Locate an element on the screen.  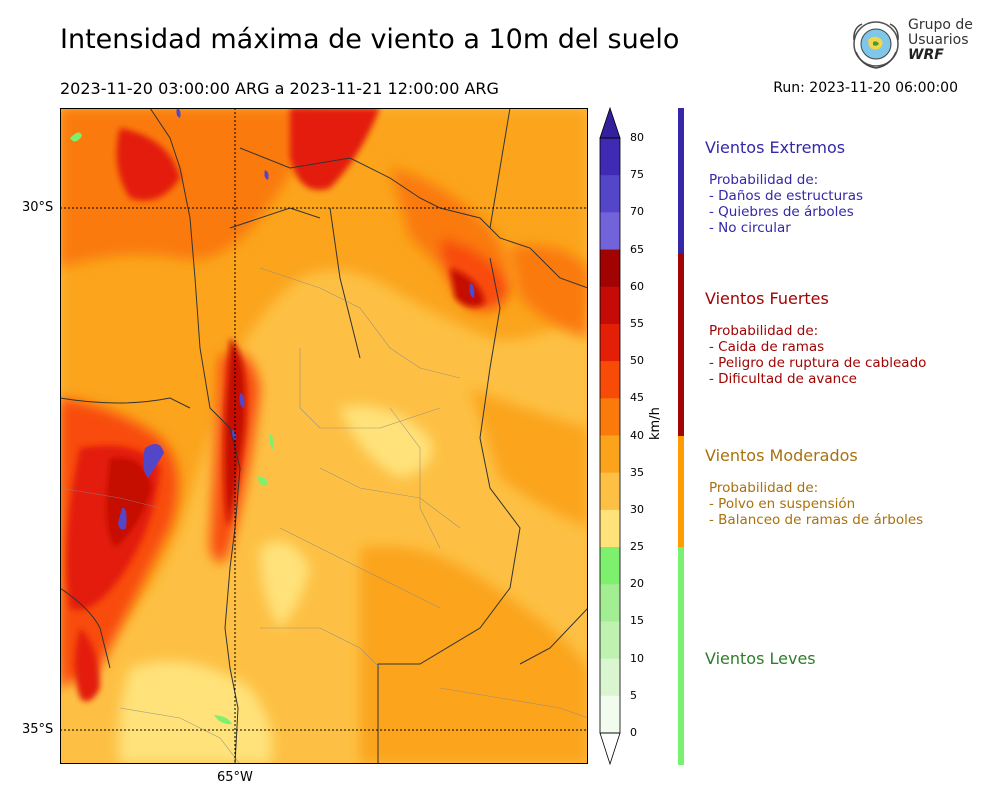
category-title-extremos: Vientos Extremos is located at coordinates (775, 147).